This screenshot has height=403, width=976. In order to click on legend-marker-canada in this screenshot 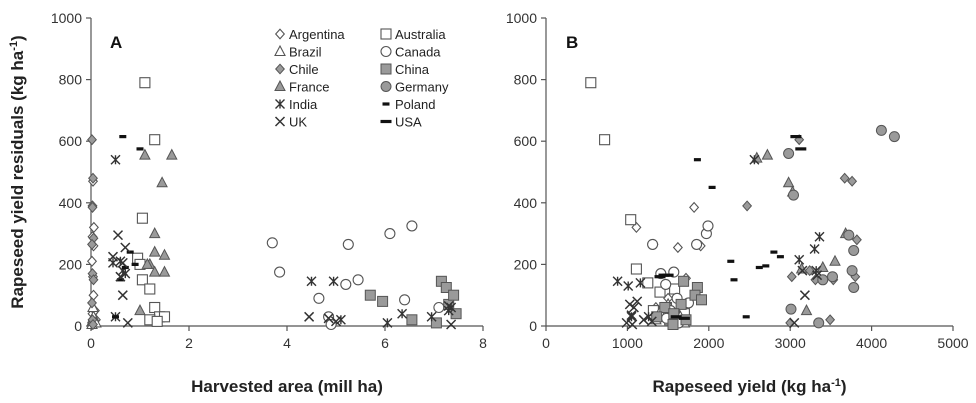, I will do `click(386, 51)`.